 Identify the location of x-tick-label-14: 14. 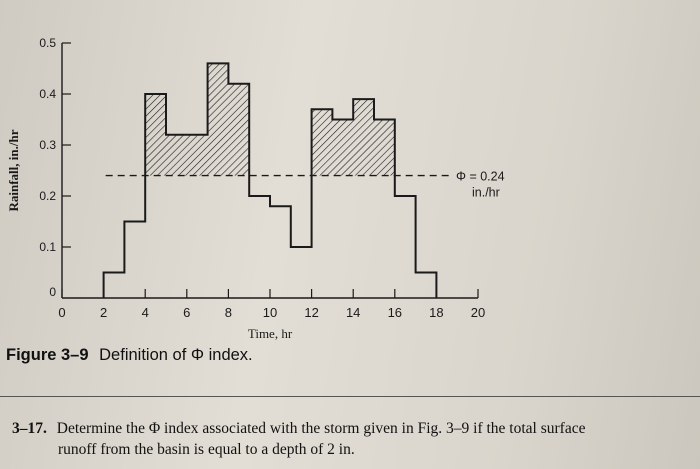
(353, 312).